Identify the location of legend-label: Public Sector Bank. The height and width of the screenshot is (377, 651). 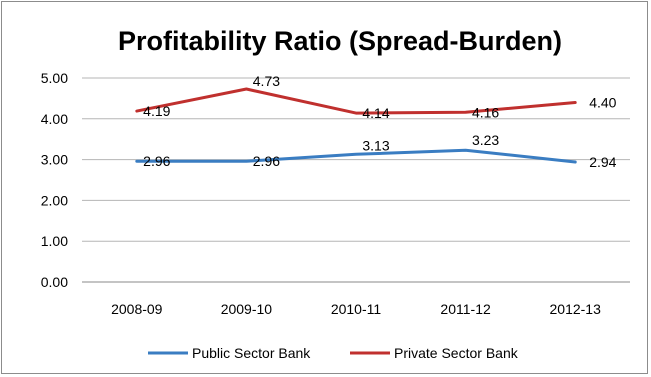
(251, 353).